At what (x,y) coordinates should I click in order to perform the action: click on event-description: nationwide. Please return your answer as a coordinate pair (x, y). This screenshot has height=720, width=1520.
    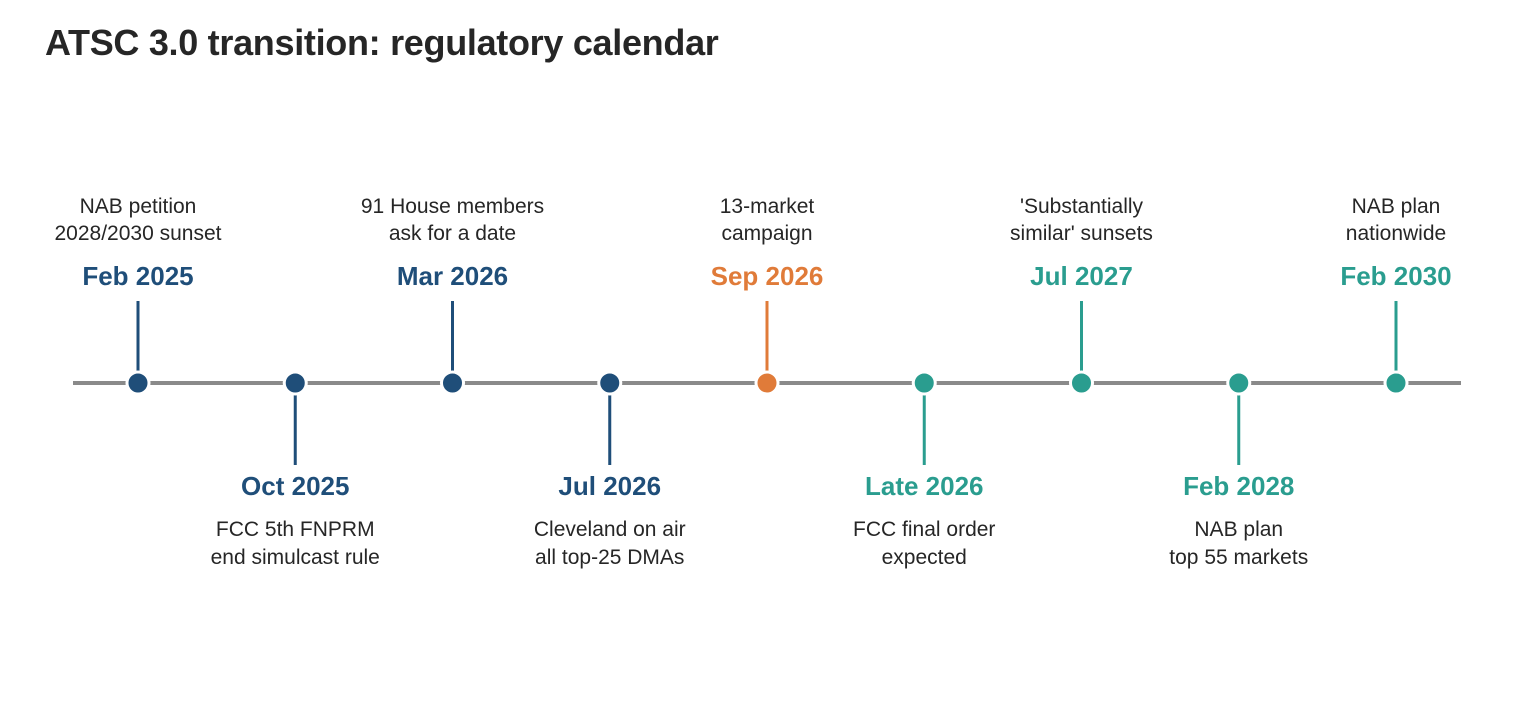
    Looking at the image, I should click on (1396, 233).